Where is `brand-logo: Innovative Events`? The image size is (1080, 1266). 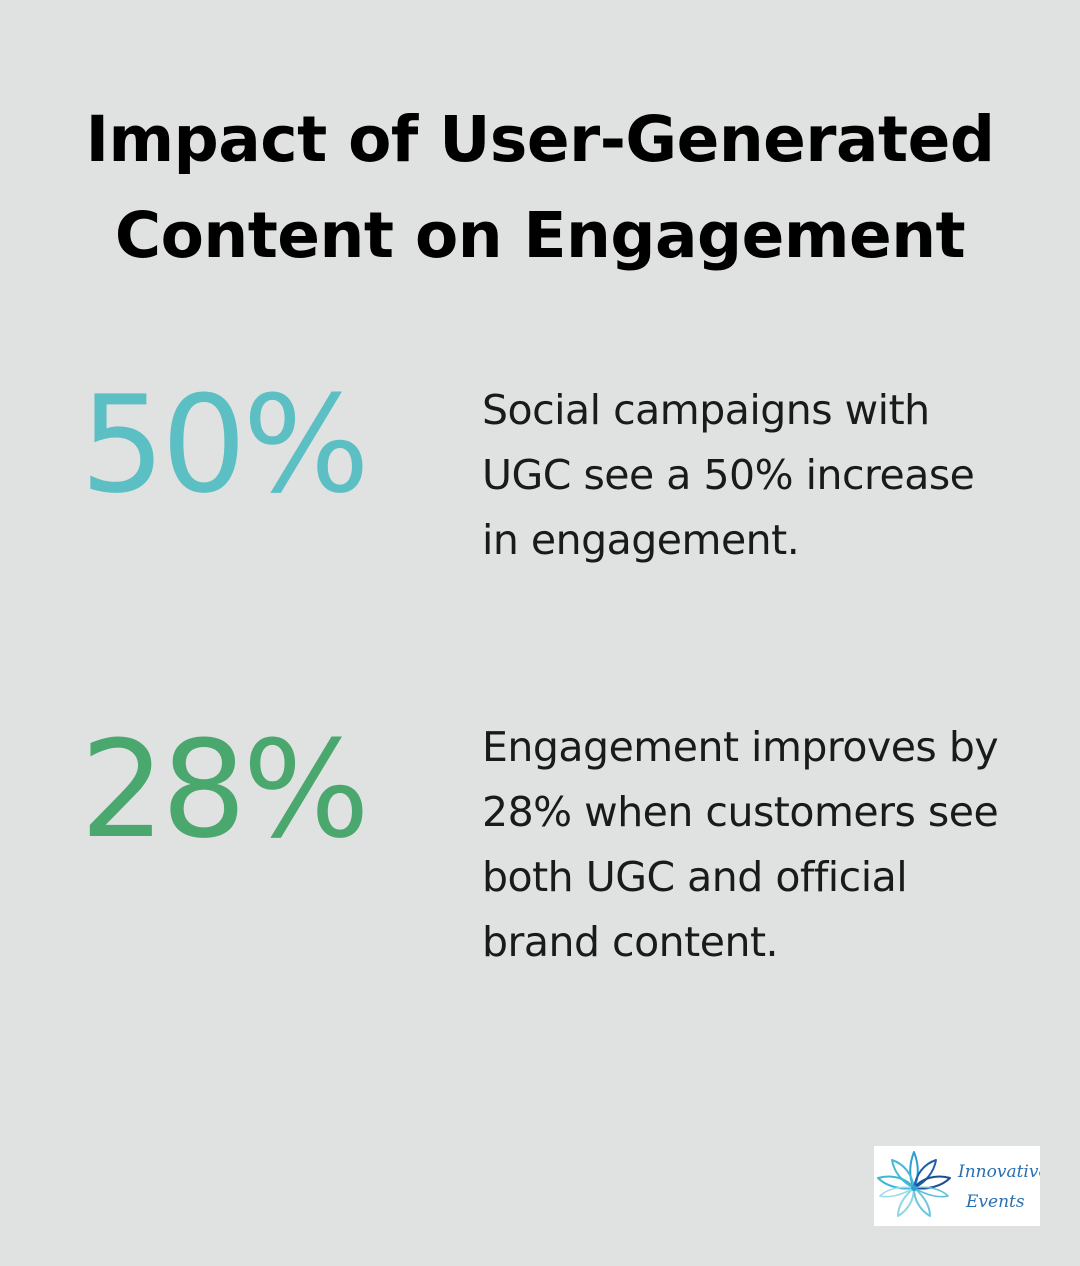
brand-logo: Innovative Events is located at coordinates (957, 1186).